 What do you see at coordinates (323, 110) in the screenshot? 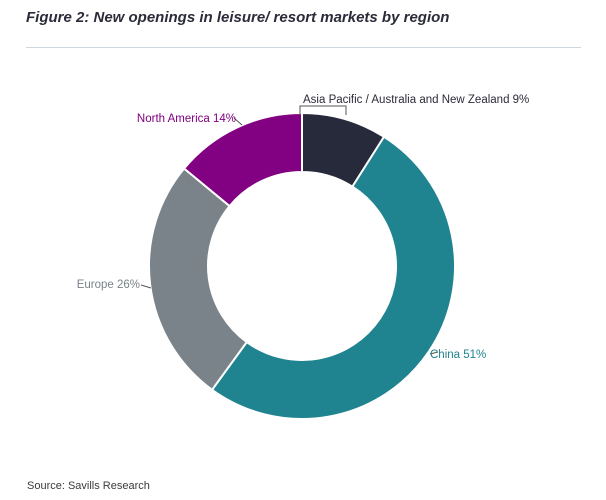
I see `leader-line-asia-pacific-australia-and-new-zealand` at bounding box center [323, 110].